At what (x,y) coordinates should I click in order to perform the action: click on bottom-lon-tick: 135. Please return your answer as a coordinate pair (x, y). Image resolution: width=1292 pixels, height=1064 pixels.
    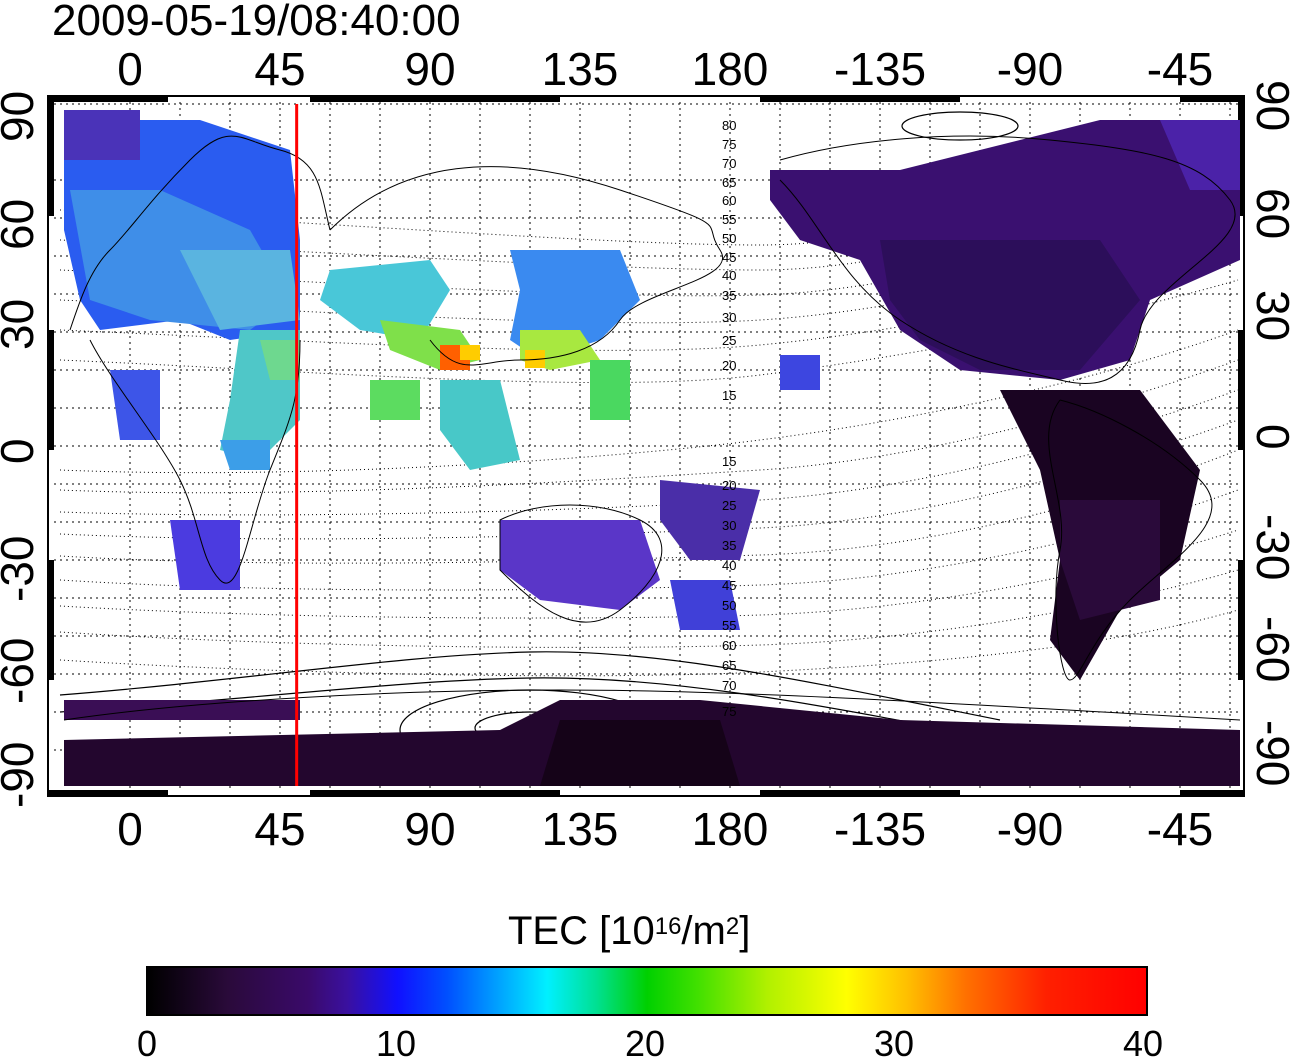
    Looking at the image, I should click on (580, 829).